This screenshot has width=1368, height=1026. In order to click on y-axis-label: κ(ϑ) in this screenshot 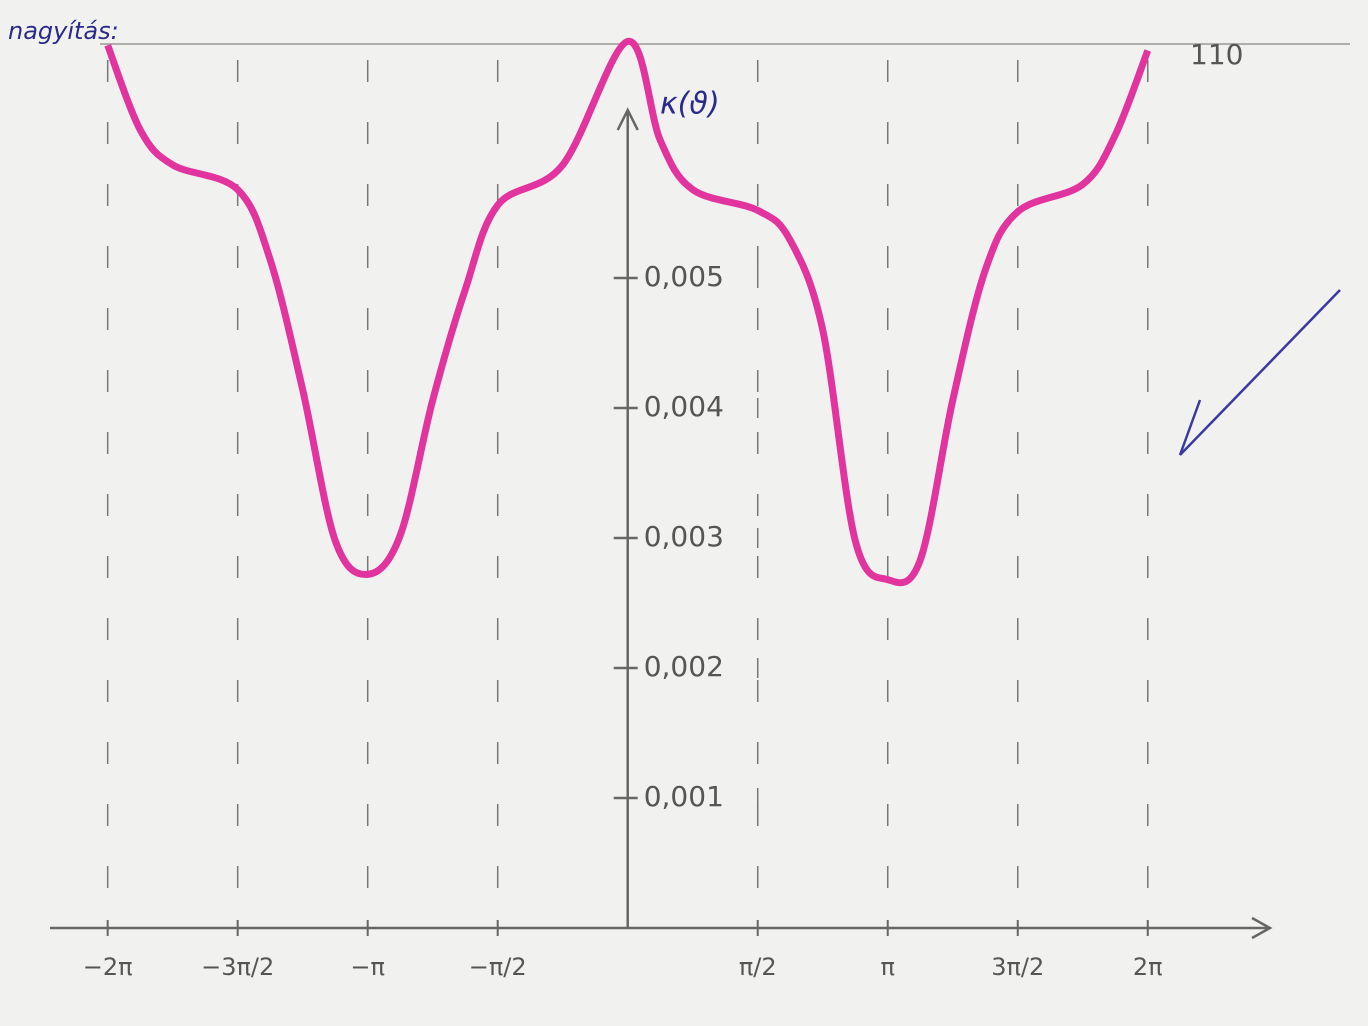, I will do `click(690, 104)`.